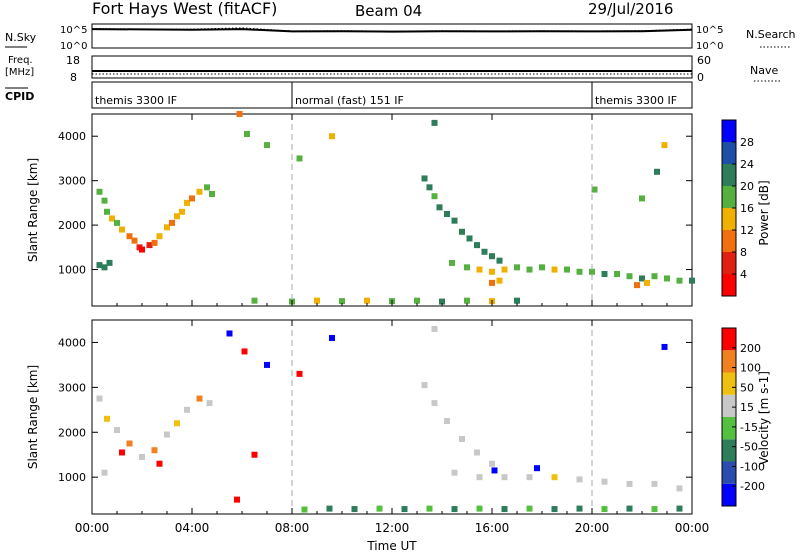 The height and width of the screenshot is (554, 800). Describe the element at coordinates (749, 427) in the screenshot. I see `colorbar-tick-label: -15` at that location.